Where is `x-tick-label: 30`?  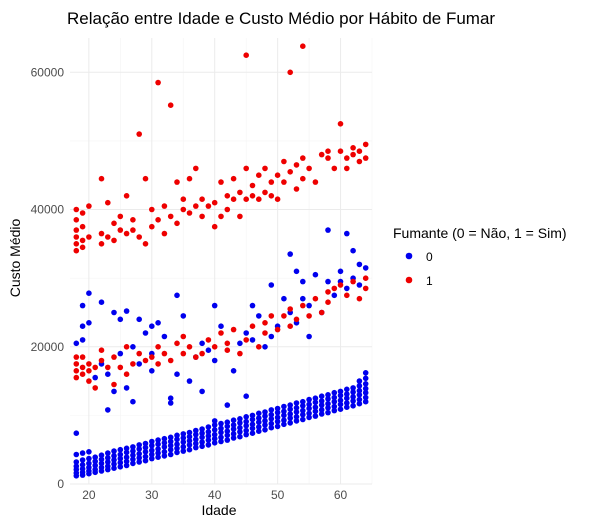
x-tick-label: 30 is located at coordinates (152, 495).